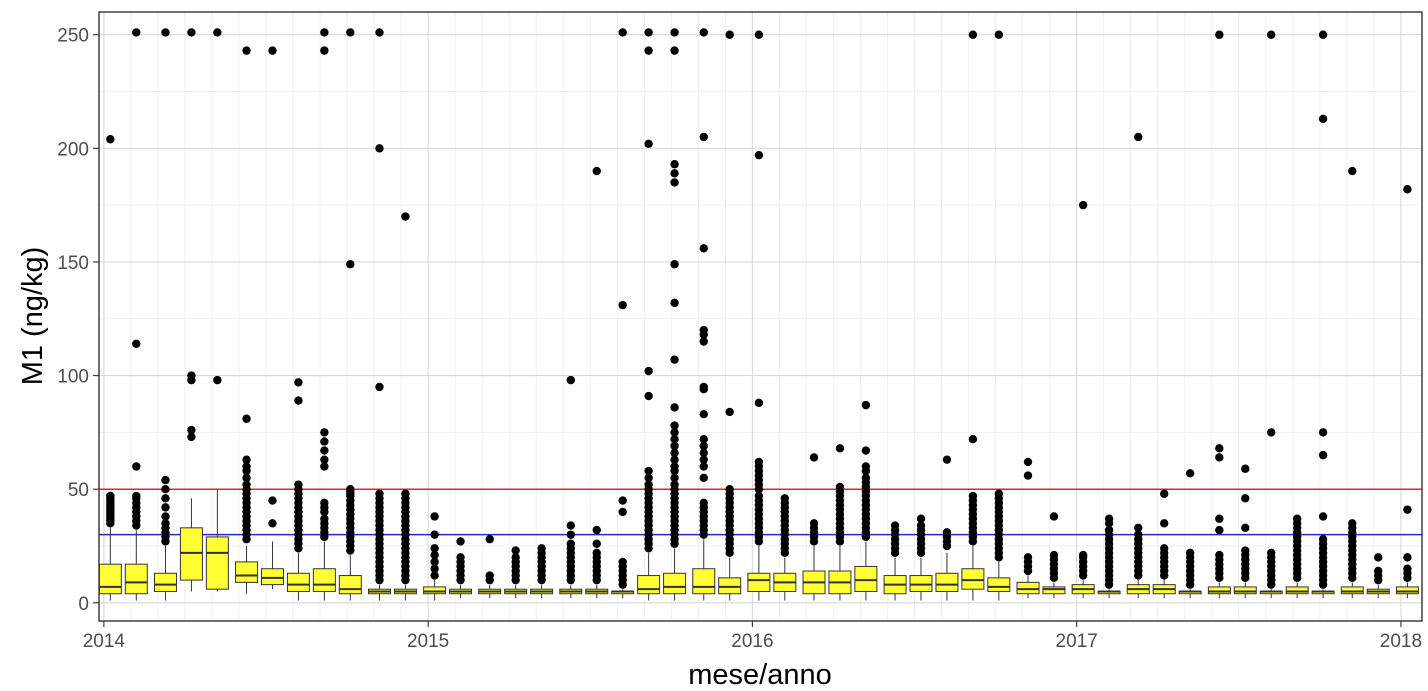  What do you see at coordinates (104, 641) in the screenshot?
I see `x-tick-label: 2014` at bounding box center [104, 641].